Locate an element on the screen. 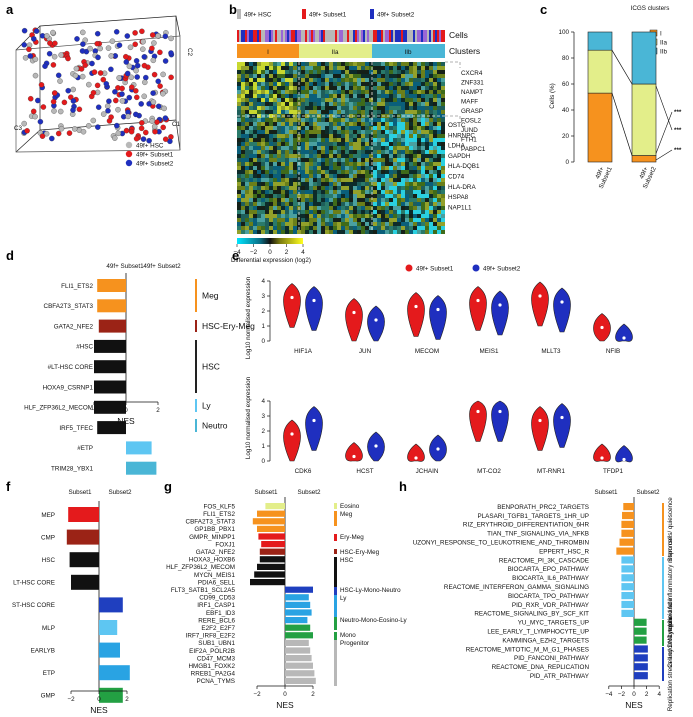  panel-g-label: g is located at coordinates (168, 486).